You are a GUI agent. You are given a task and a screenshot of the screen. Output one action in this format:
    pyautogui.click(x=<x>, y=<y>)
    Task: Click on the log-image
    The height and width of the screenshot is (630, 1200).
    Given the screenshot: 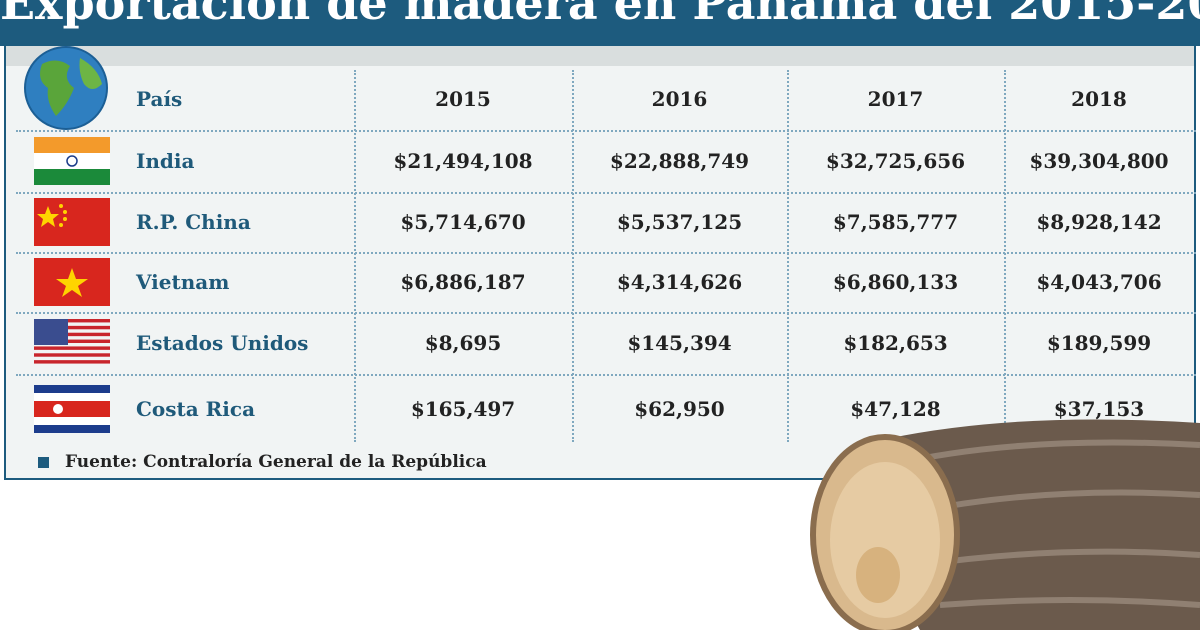 What is the action you would take?
    pyautogui.click(x=1005, y=524)
    